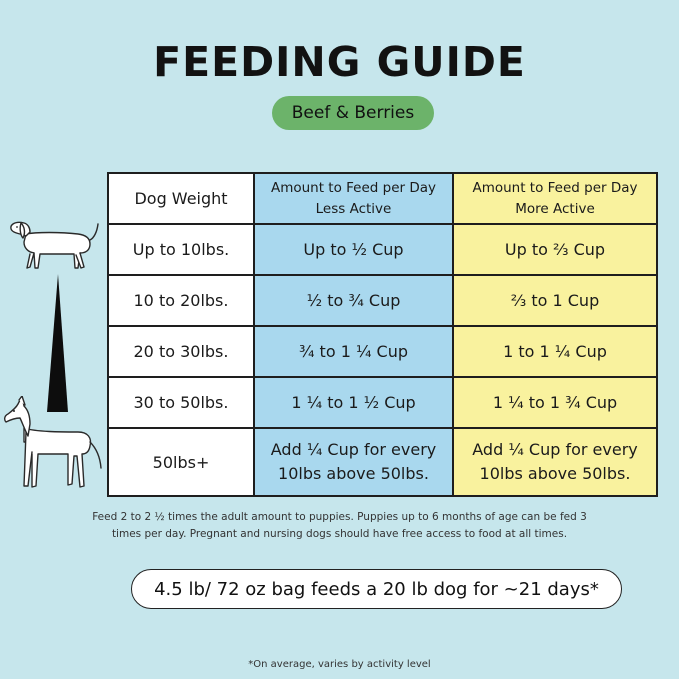 The width and height of the screenshot is (679, 679). What do you see at coordinates (52, 442) in the screenshot?
I see `large-dog-icon` at bounding box center [52, 442].